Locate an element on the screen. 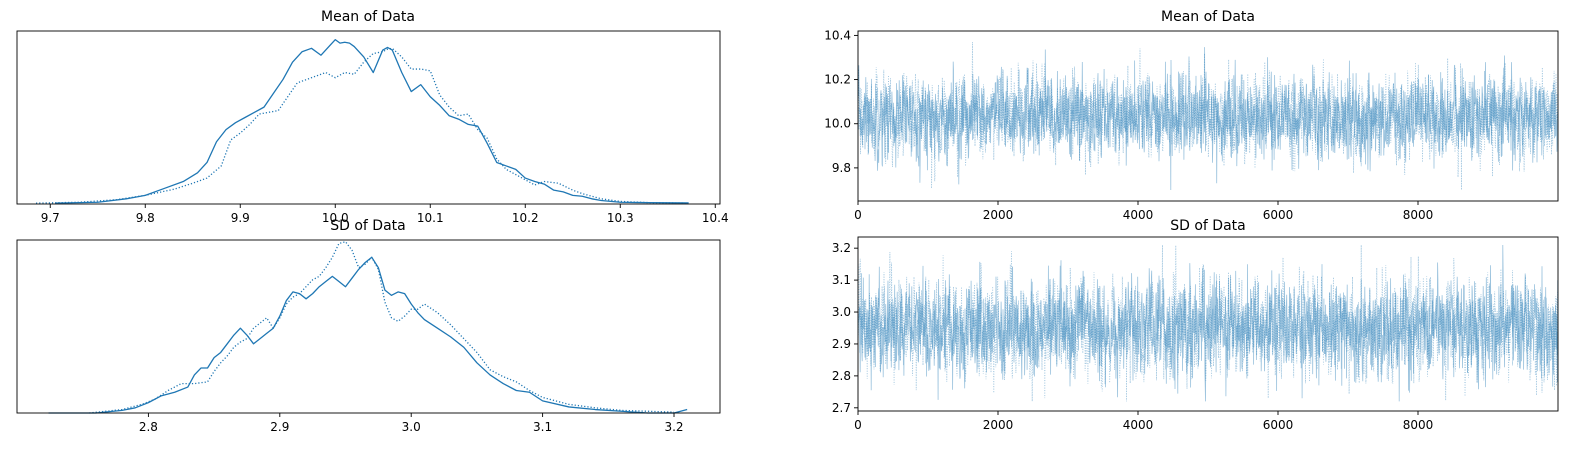 Image resolution: width=1577 pixels, height=449 pixels. trace-line-dotted is located at coordinates (1208, 115).